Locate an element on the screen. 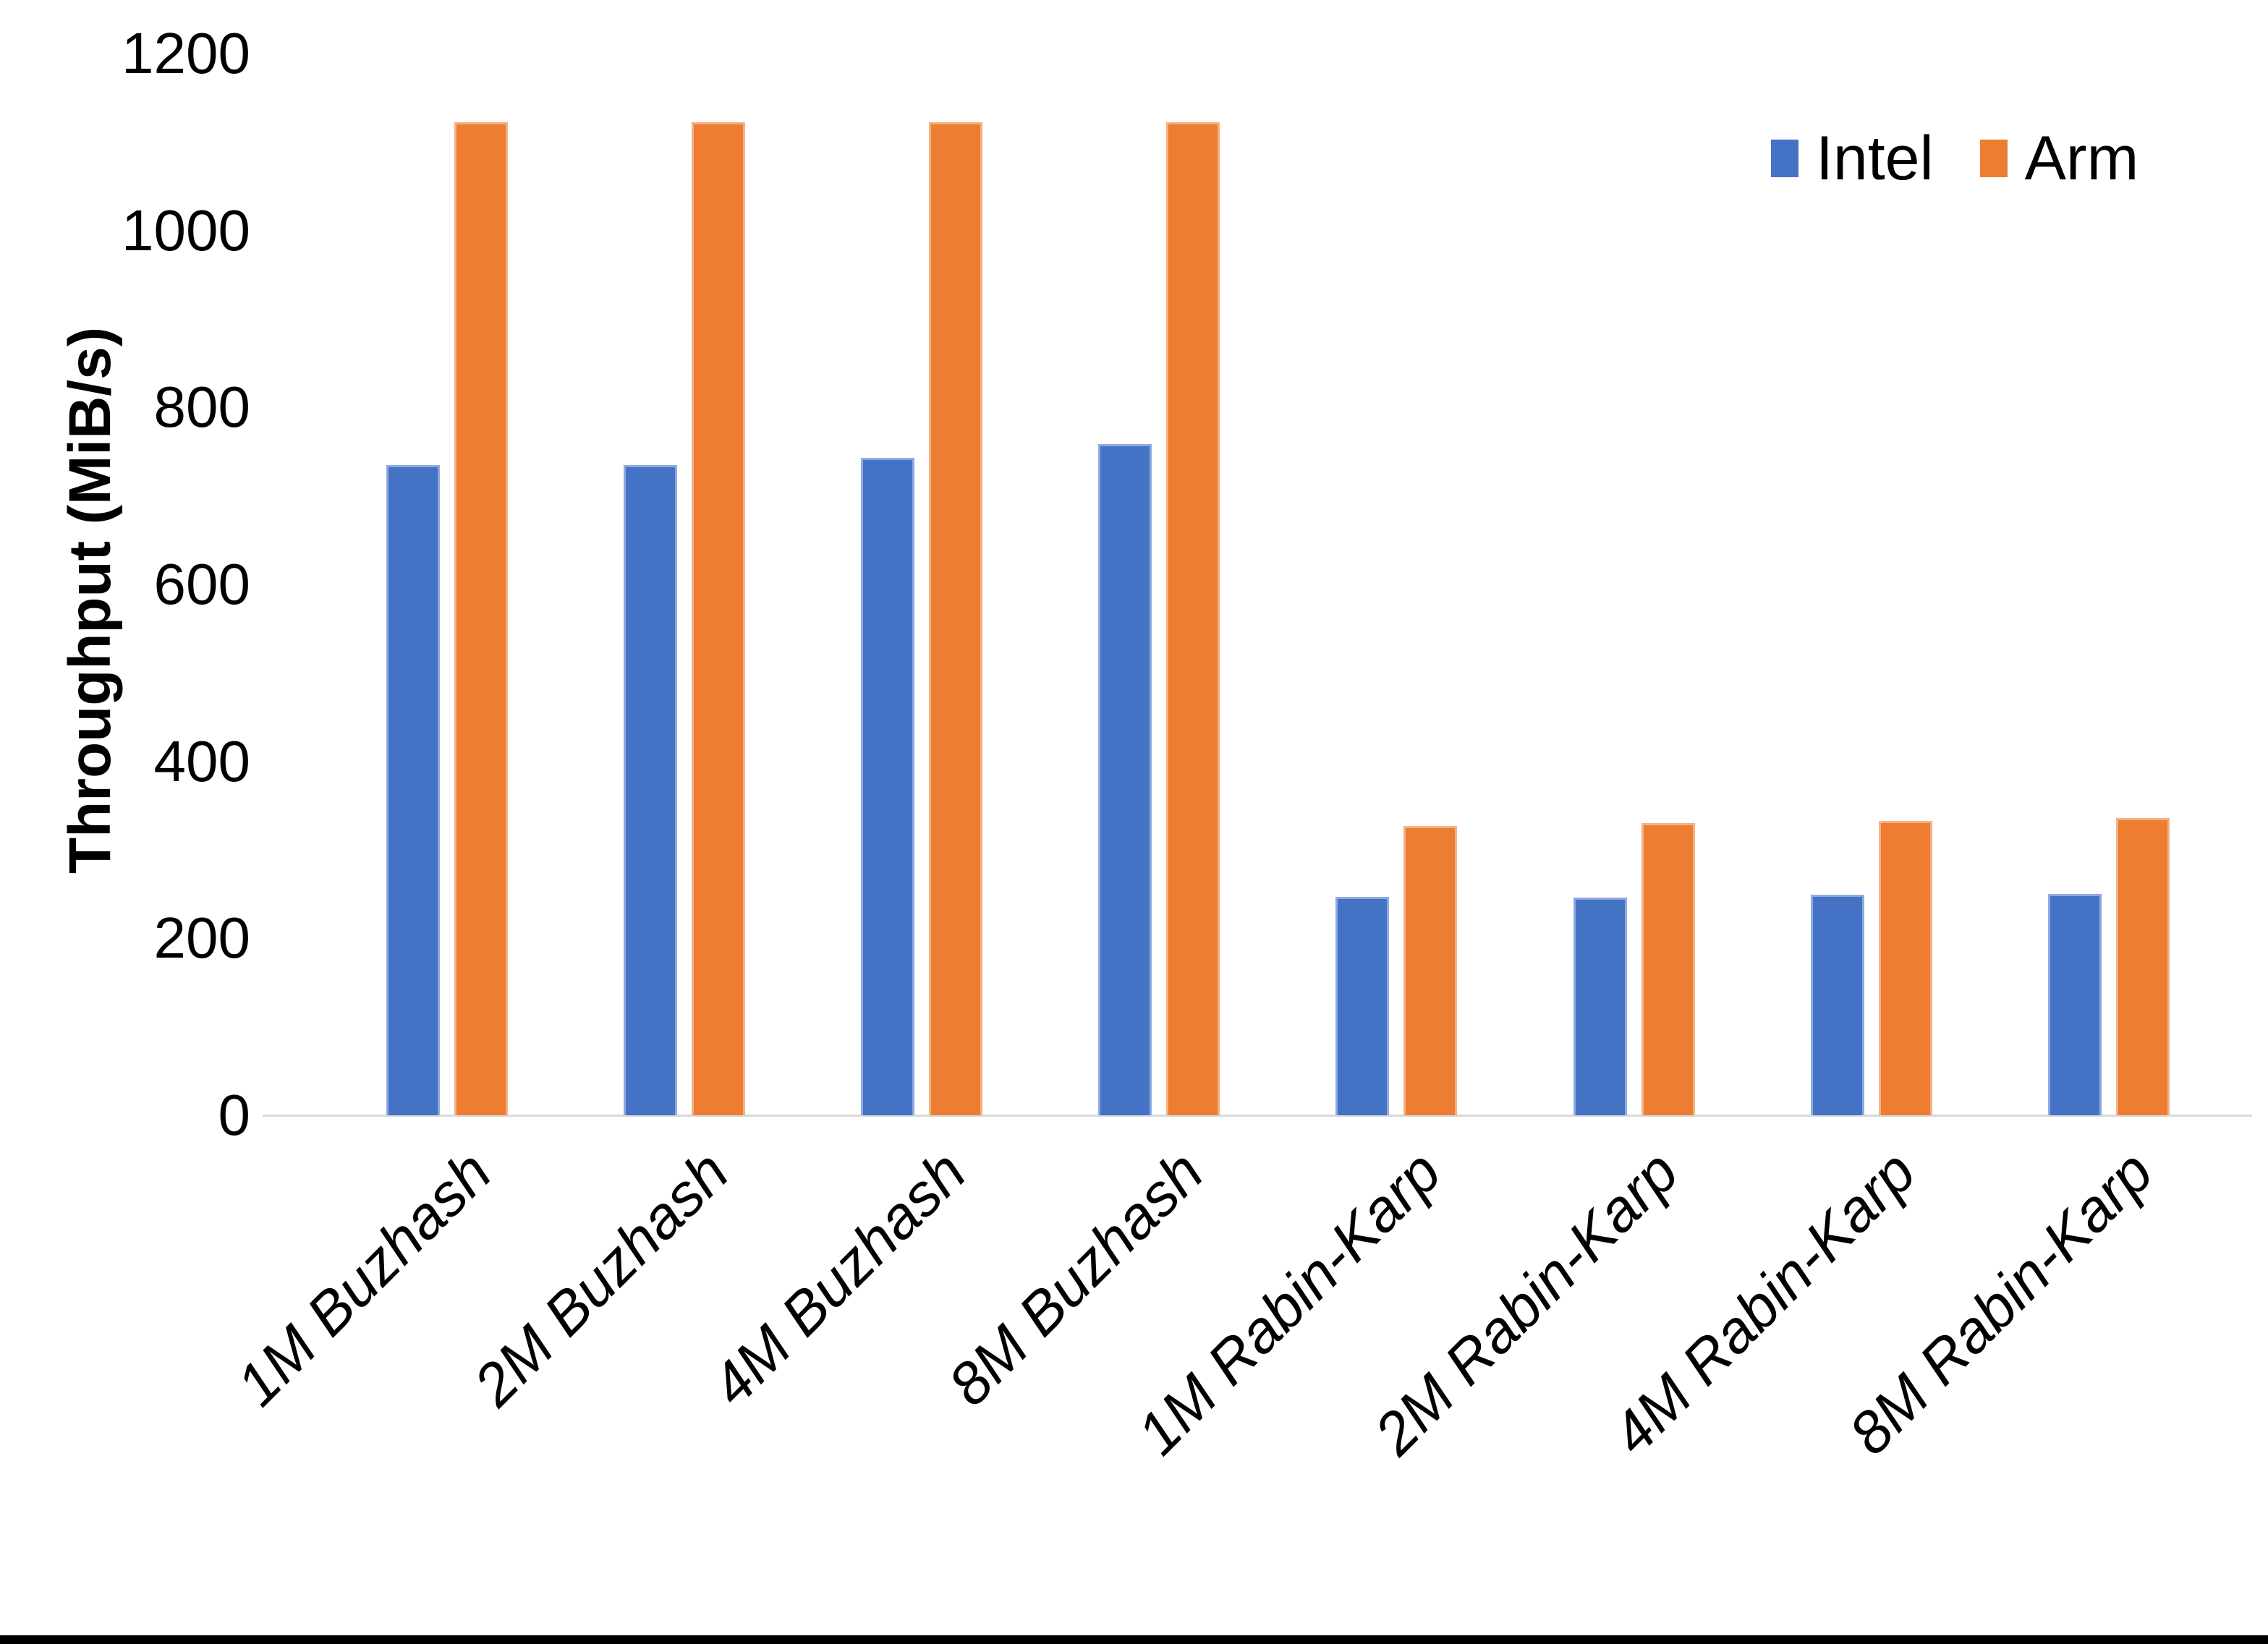 The width and height of the screenshot is (2268, 1644). x-axis-line is located at coordinates (1257, 1116).